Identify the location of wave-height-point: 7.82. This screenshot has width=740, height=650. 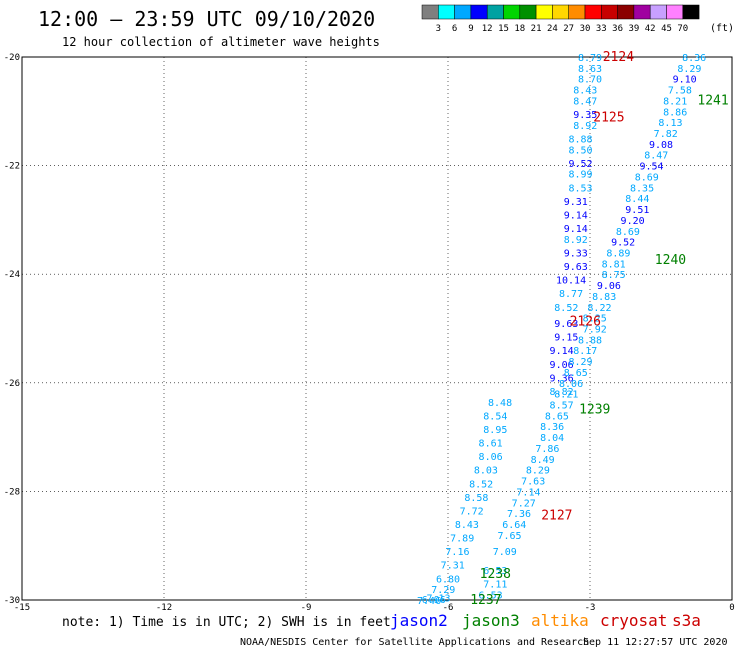
(666, 134).